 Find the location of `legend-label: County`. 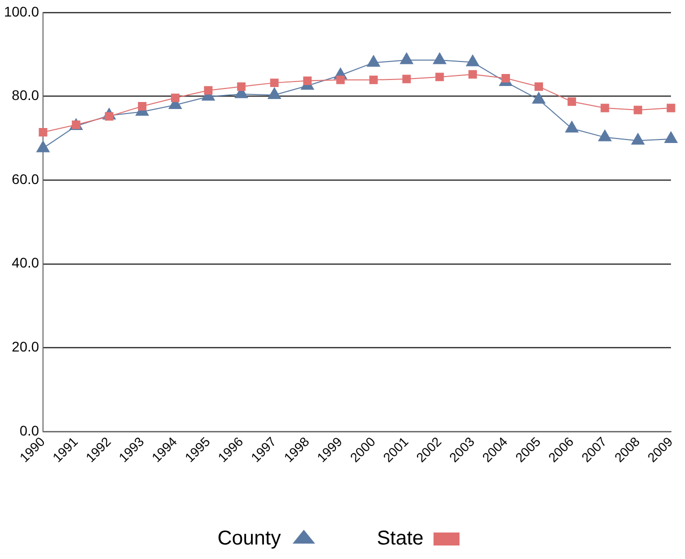

legend-label: County is located at coordinates (249, 539).